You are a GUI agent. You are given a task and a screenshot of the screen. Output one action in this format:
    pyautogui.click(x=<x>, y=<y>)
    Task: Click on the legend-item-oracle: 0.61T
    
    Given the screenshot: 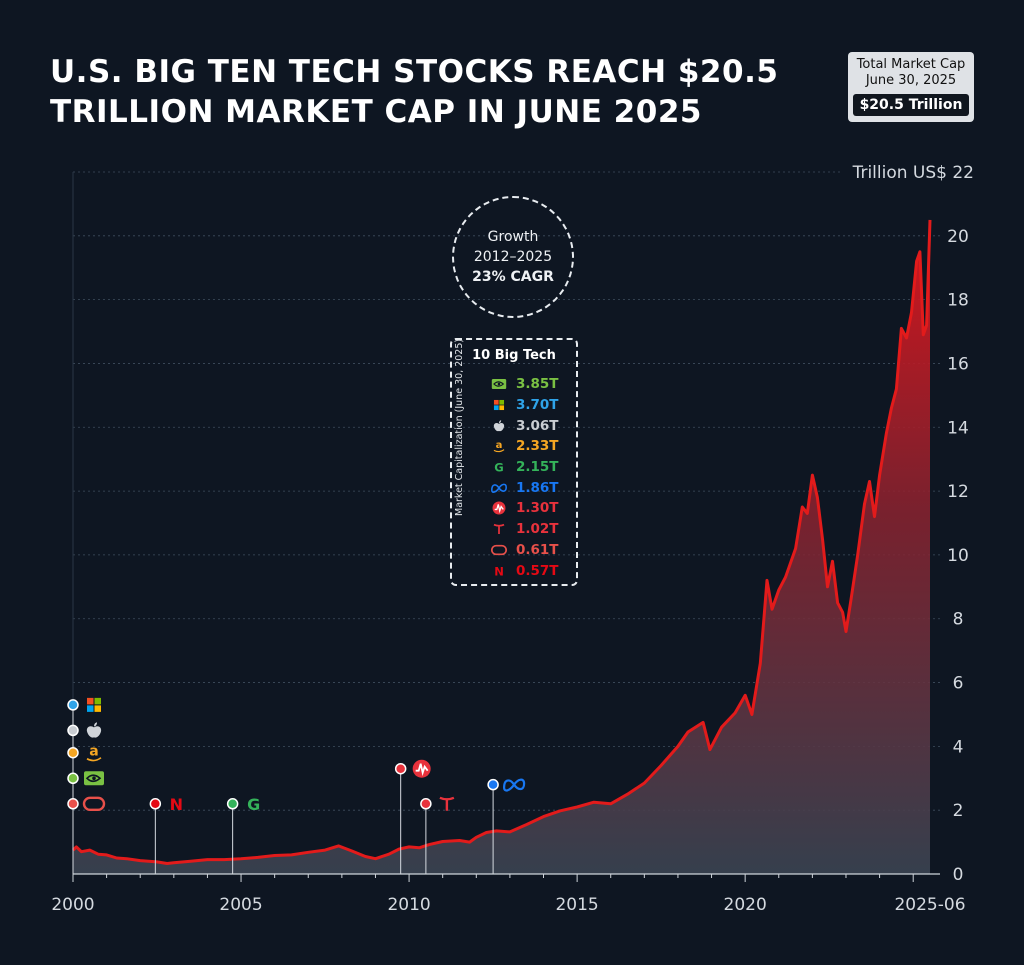 What is the action you would take?
    pyautogui.click(x=523, y=550)
    